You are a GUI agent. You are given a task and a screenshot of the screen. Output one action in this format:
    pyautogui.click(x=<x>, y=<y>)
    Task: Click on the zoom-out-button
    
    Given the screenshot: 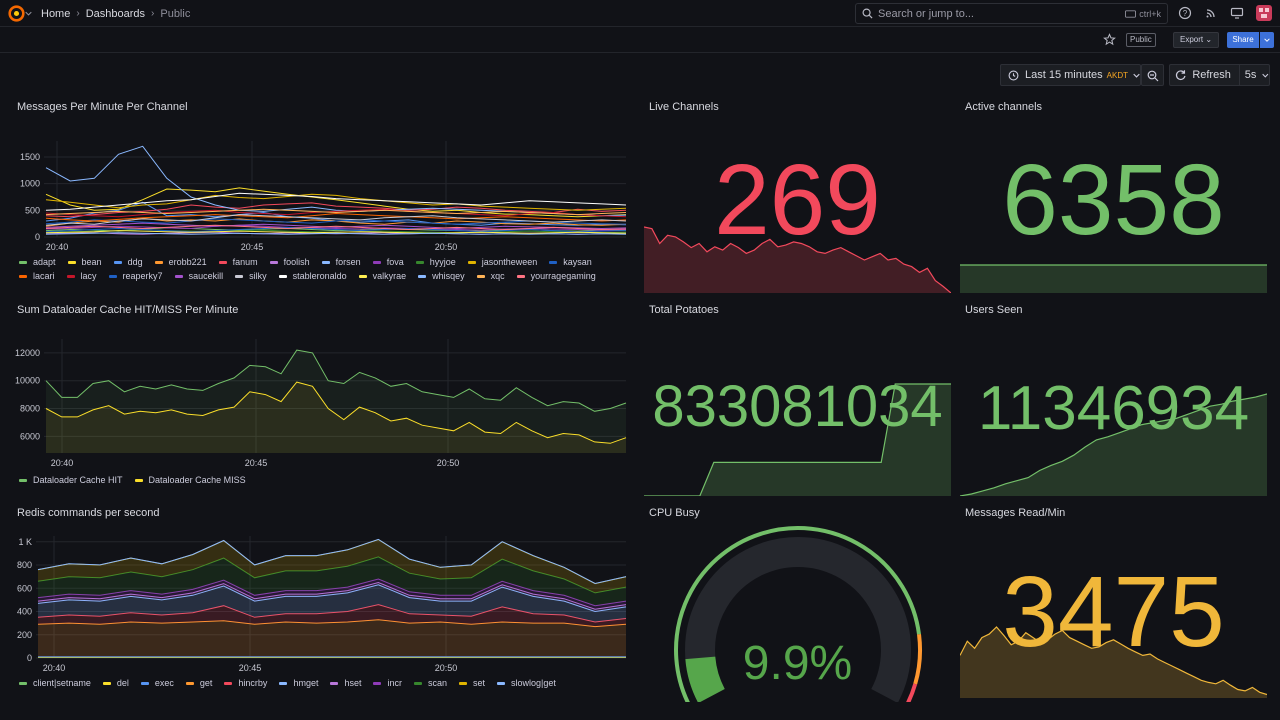 What is the action you would take?
    pyautogui.click(x=1152, y=75)
    